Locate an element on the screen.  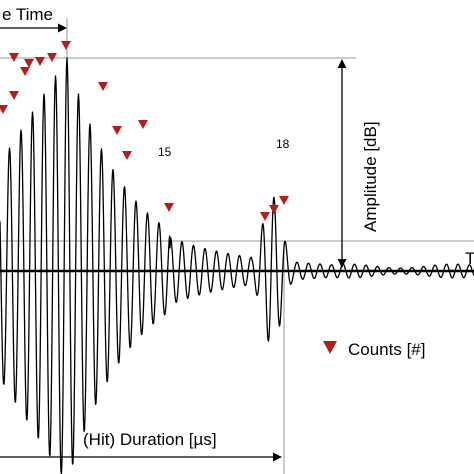
count-marker-icon is located at coordinates (330, 347).